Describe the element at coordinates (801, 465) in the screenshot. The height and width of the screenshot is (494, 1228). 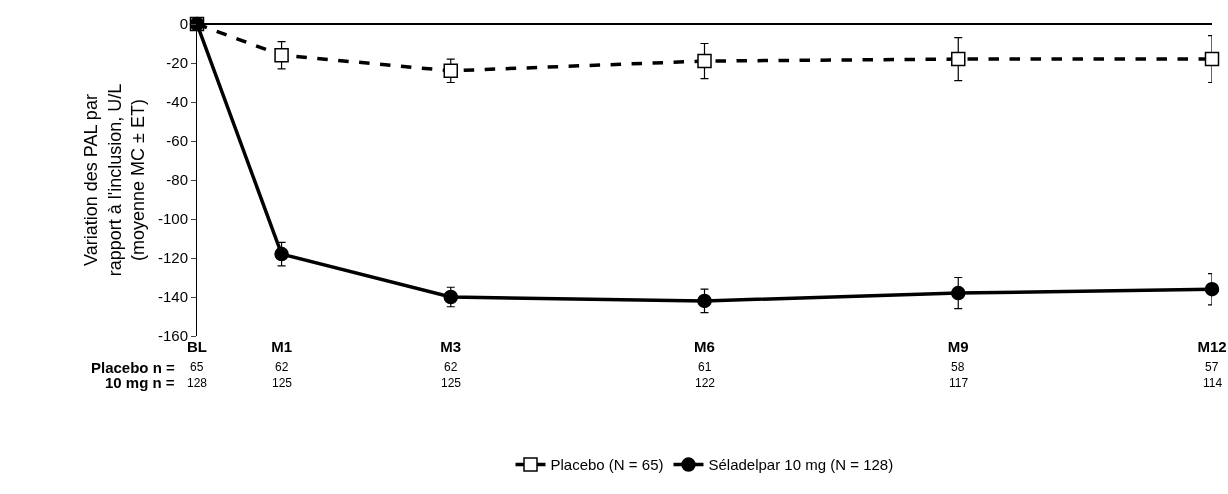
I see `legend-label: Séladelpar 10 mg (N = 128)` at that location.